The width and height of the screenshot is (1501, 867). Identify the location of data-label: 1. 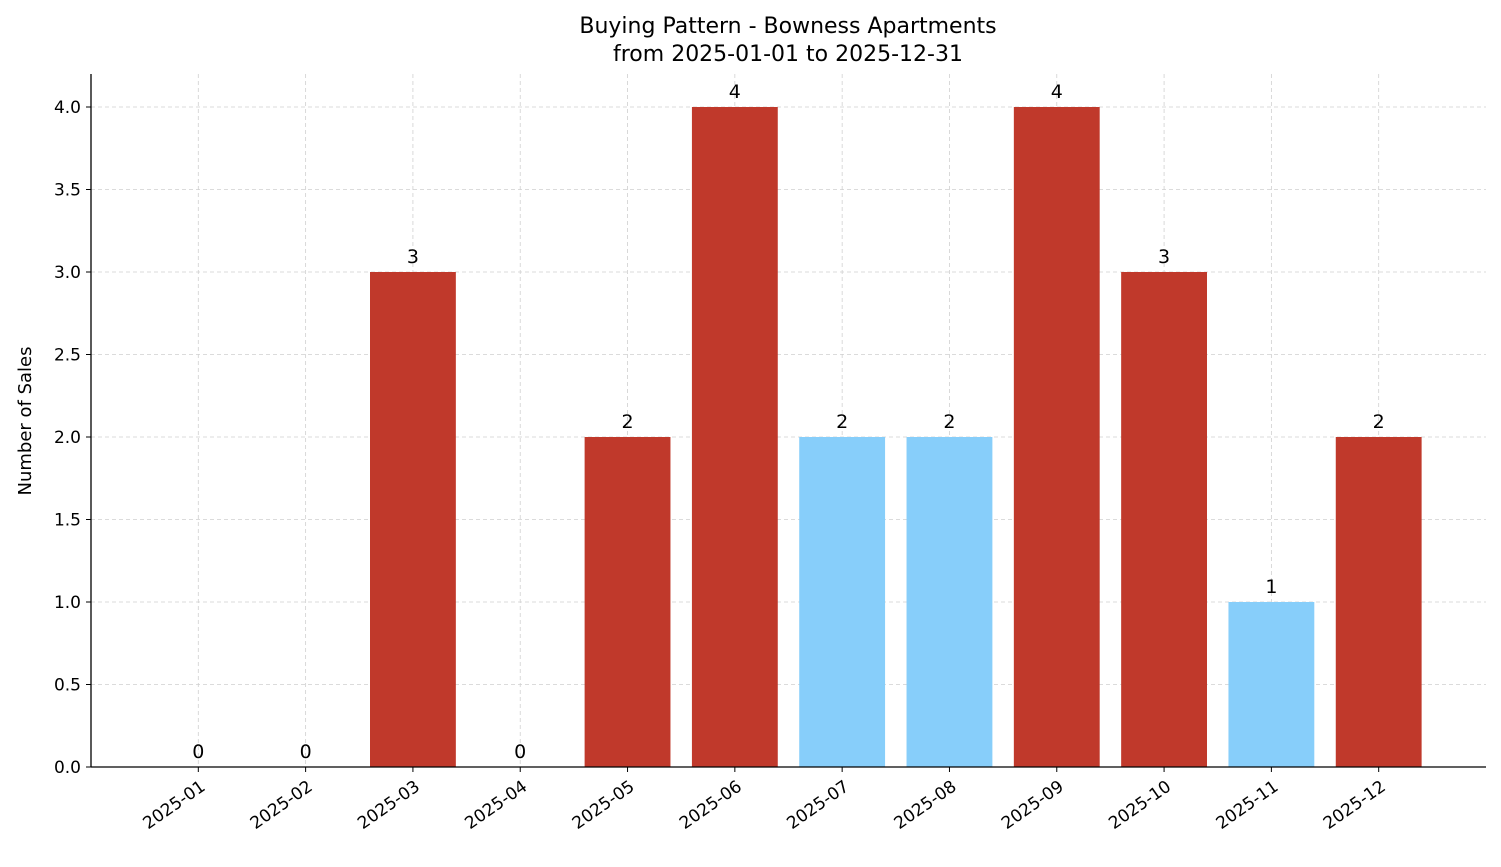
(1271, 587).